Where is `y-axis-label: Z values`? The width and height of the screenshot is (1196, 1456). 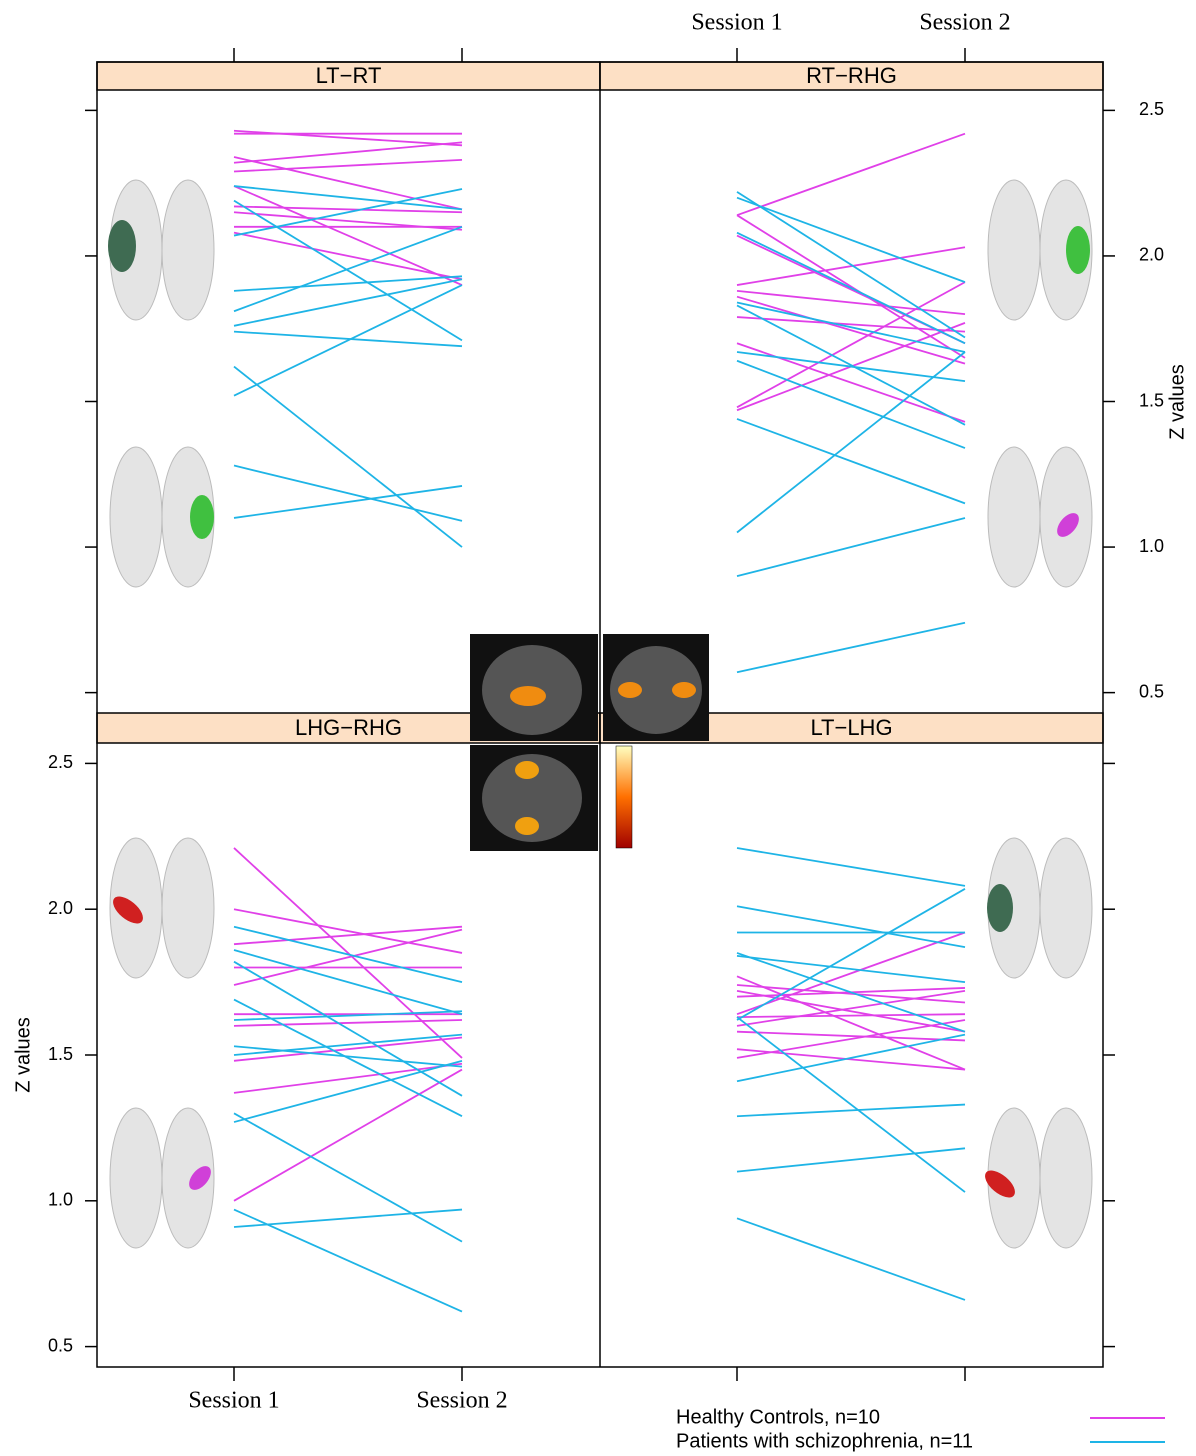
y-axis-label: Z values is located at coordinates (23, 1055).